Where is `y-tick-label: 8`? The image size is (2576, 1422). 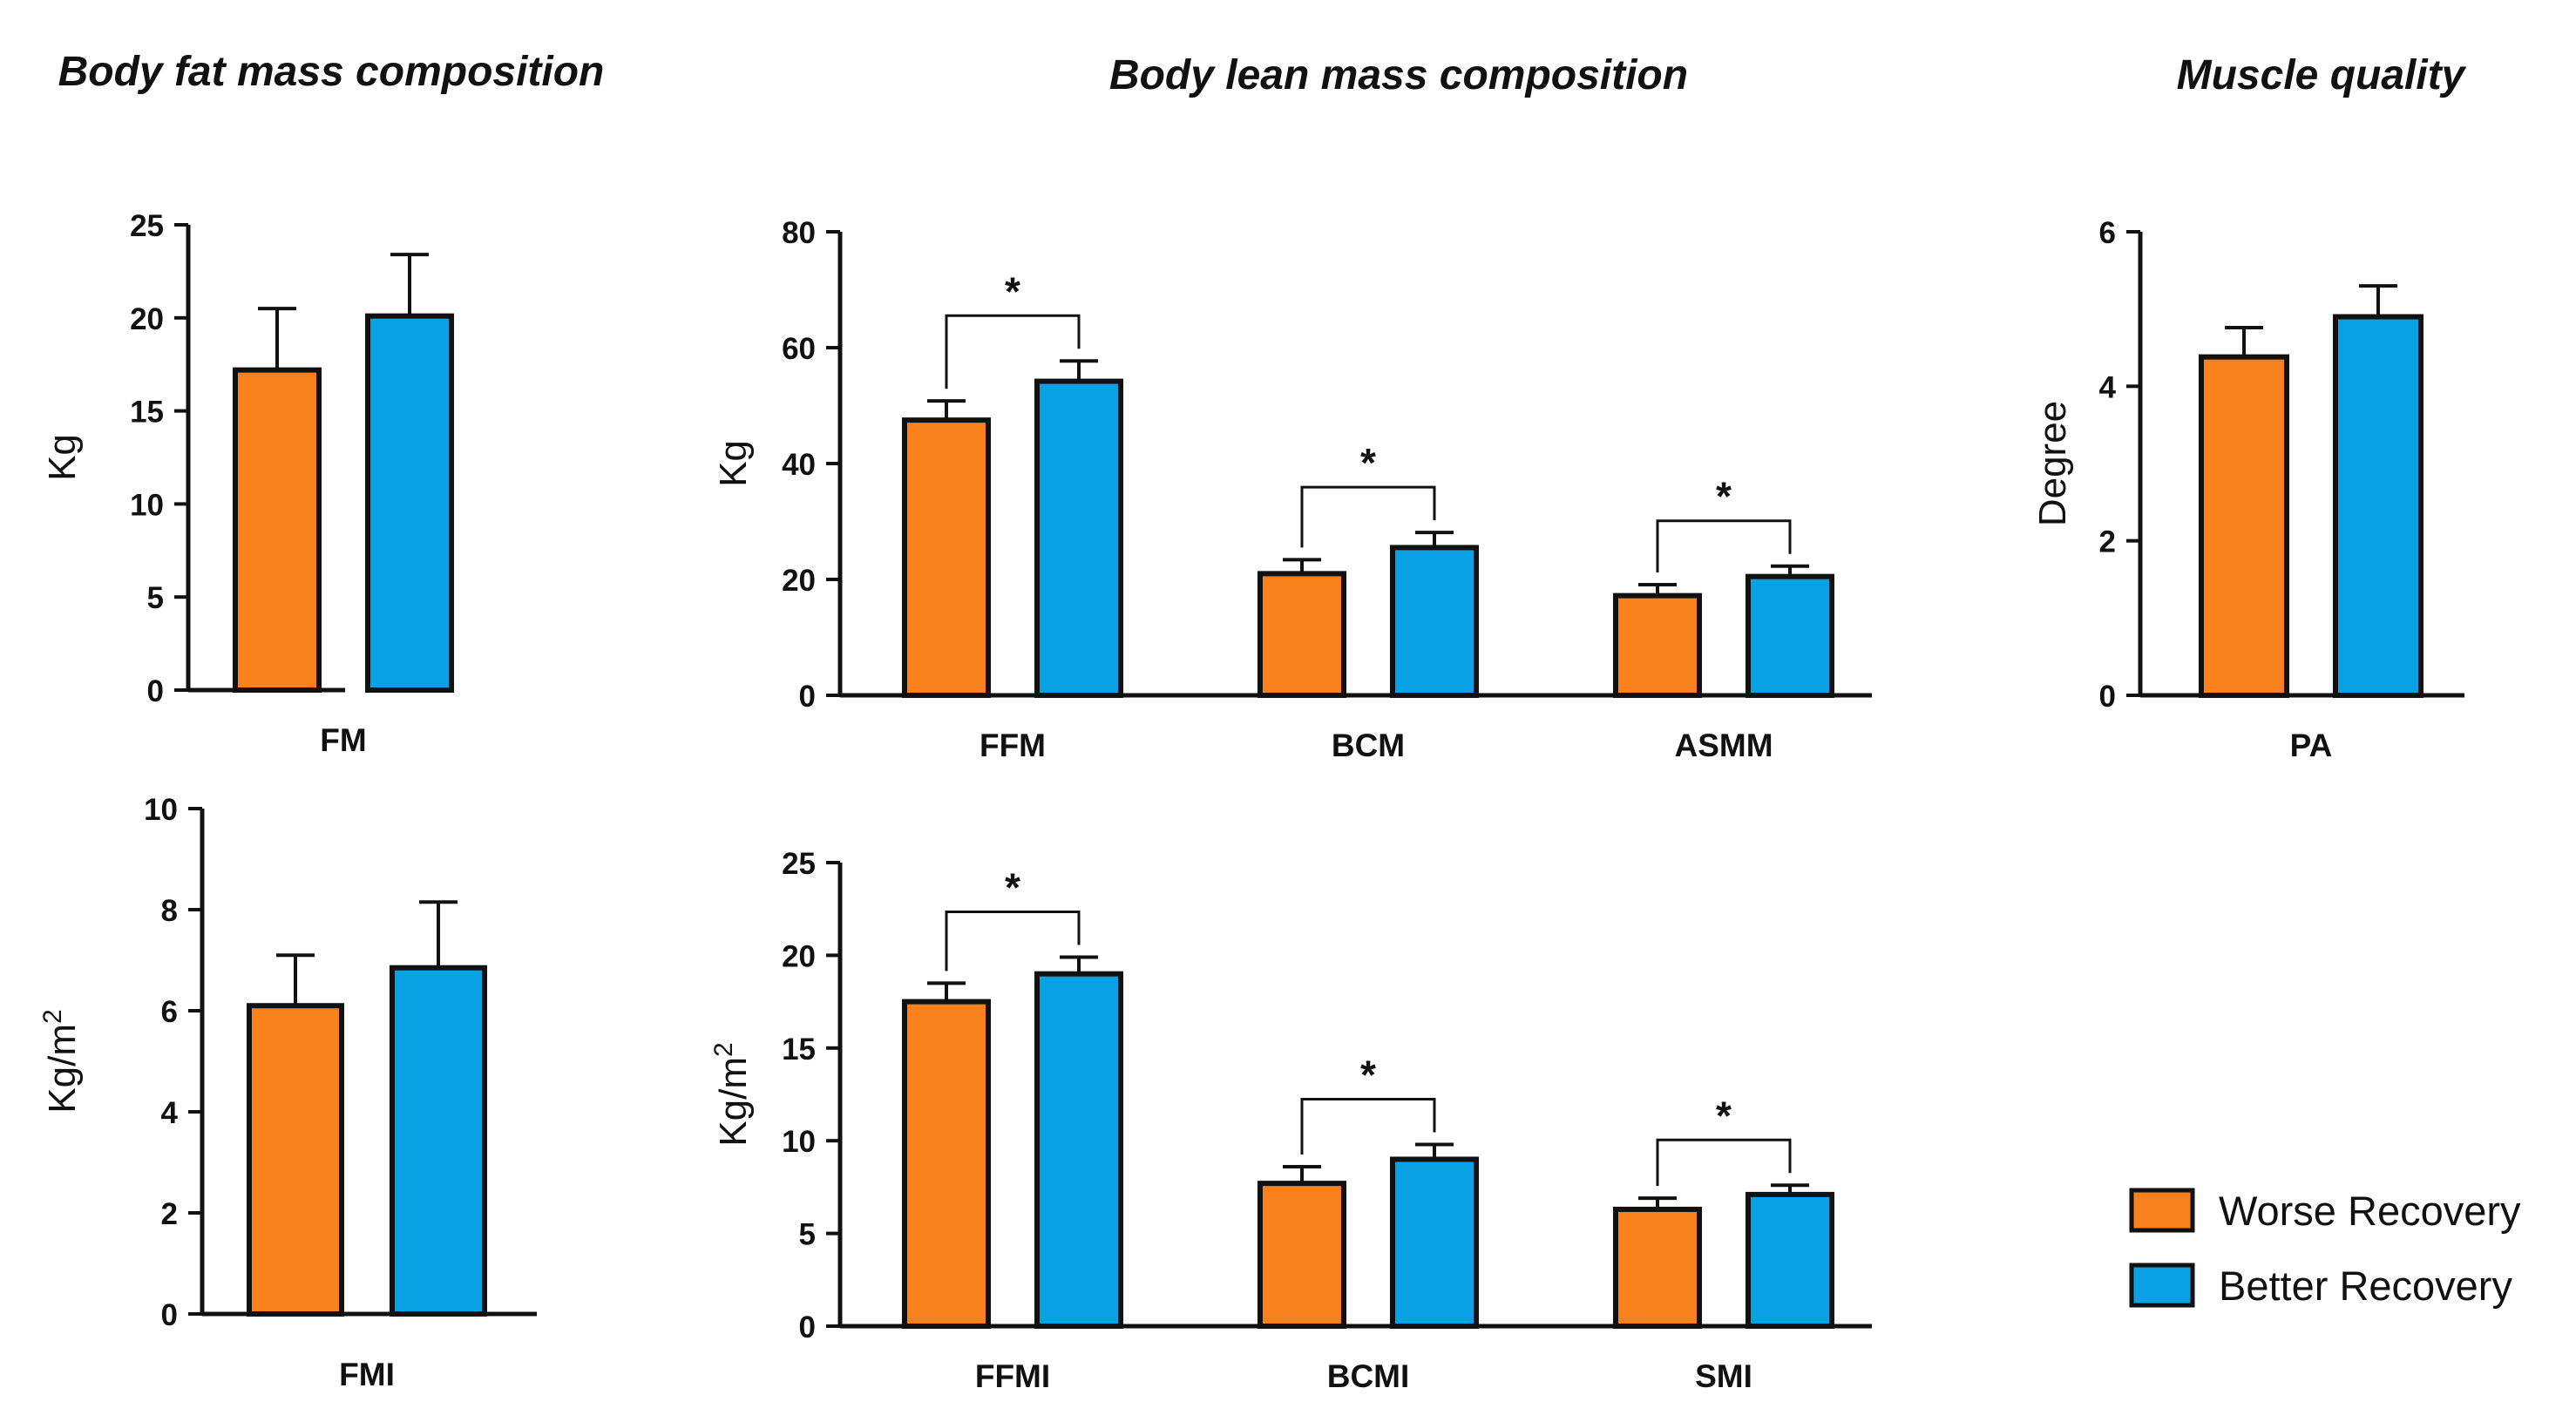 y-tick-label: 8 is located at coordinates (169, 911).